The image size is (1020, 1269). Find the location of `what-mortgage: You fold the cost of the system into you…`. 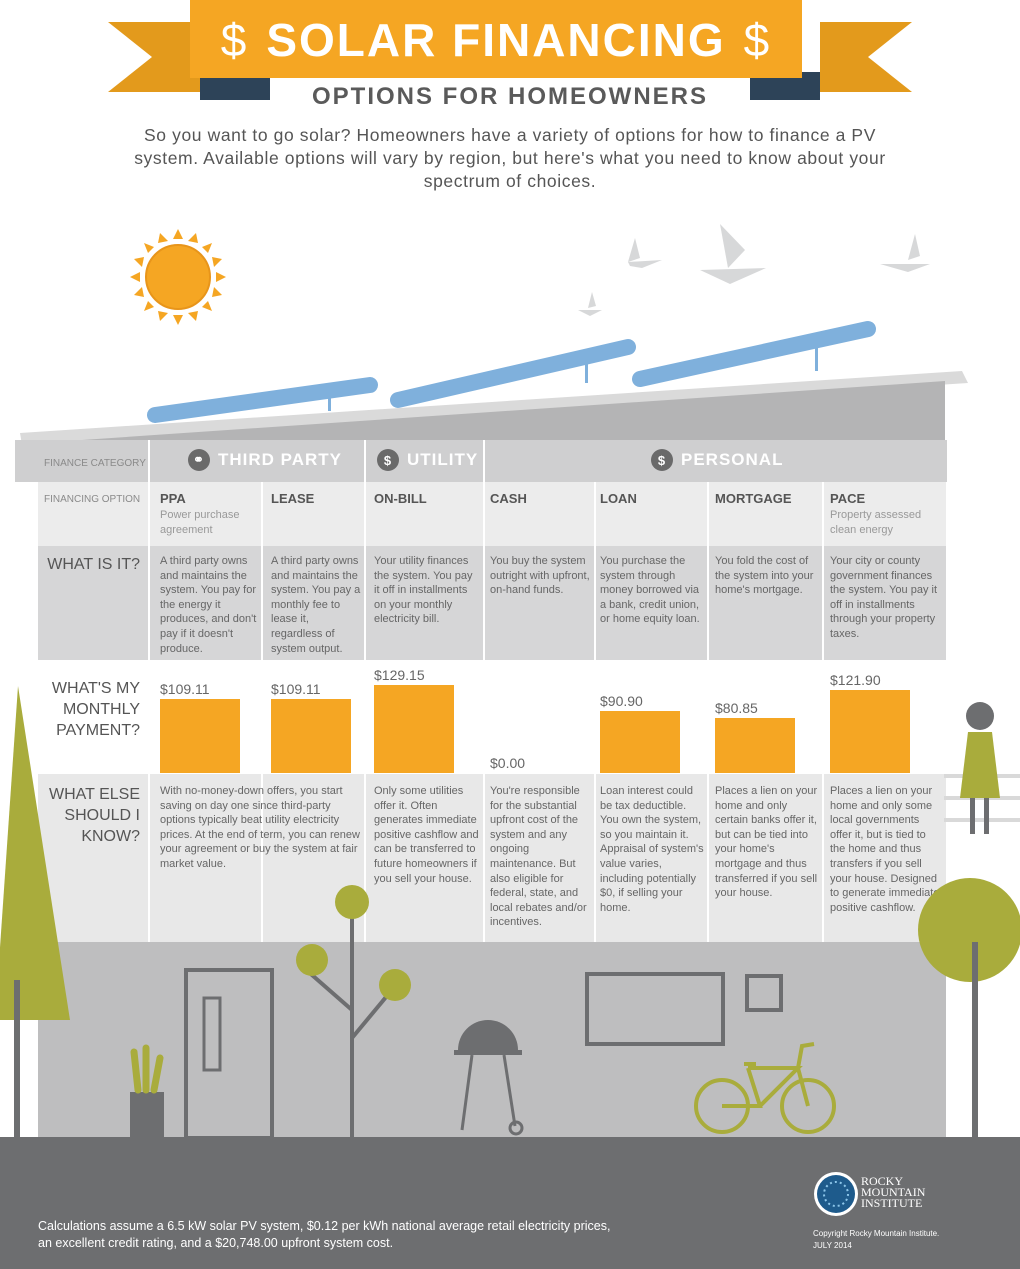

what-mortgage: You fold the cost of the system into you… is located at coordinates (764, 576).